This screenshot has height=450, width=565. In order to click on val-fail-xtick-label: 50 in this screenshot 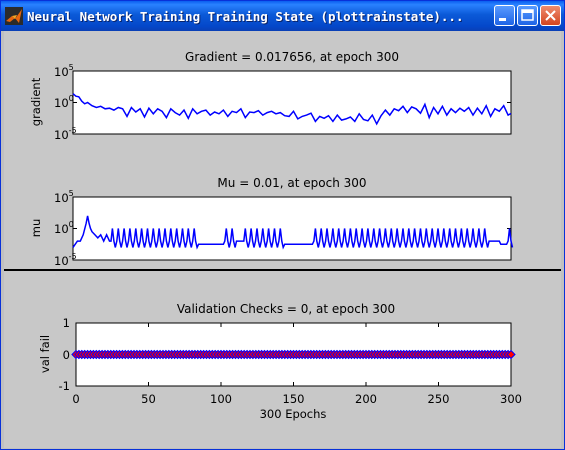, I will do `click(148, 399)`.